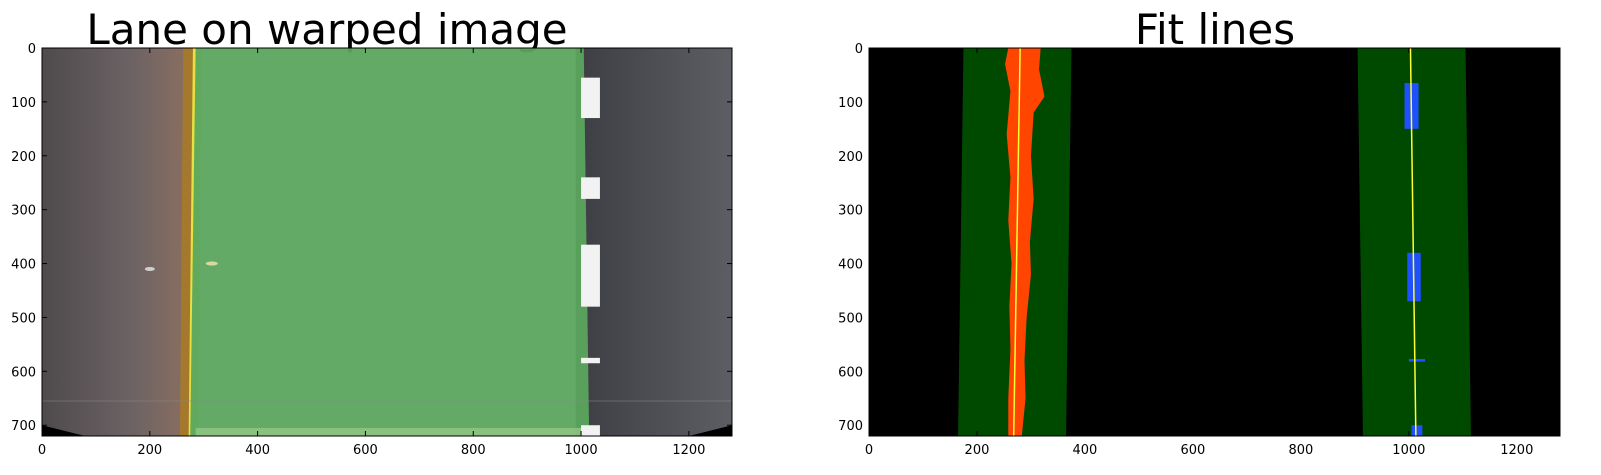 The image size is (1601, 475). Describe the element at coordinates (391, 431) in the screenshot. I see `lane-bottom-glare` at that location.